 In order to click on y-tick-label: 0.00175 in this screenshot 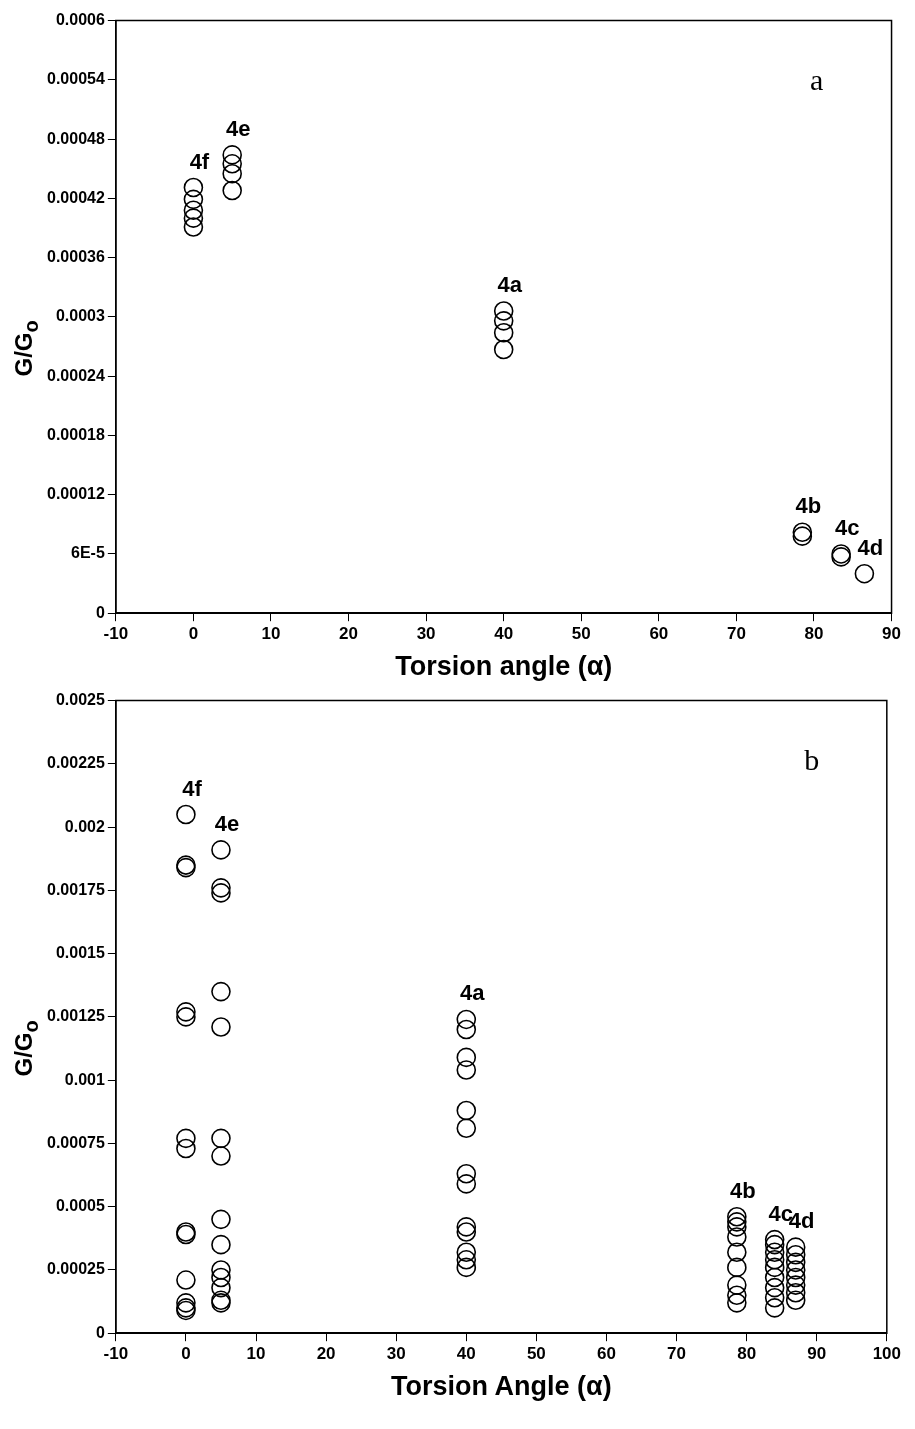, I will do `click(75, 889)`.